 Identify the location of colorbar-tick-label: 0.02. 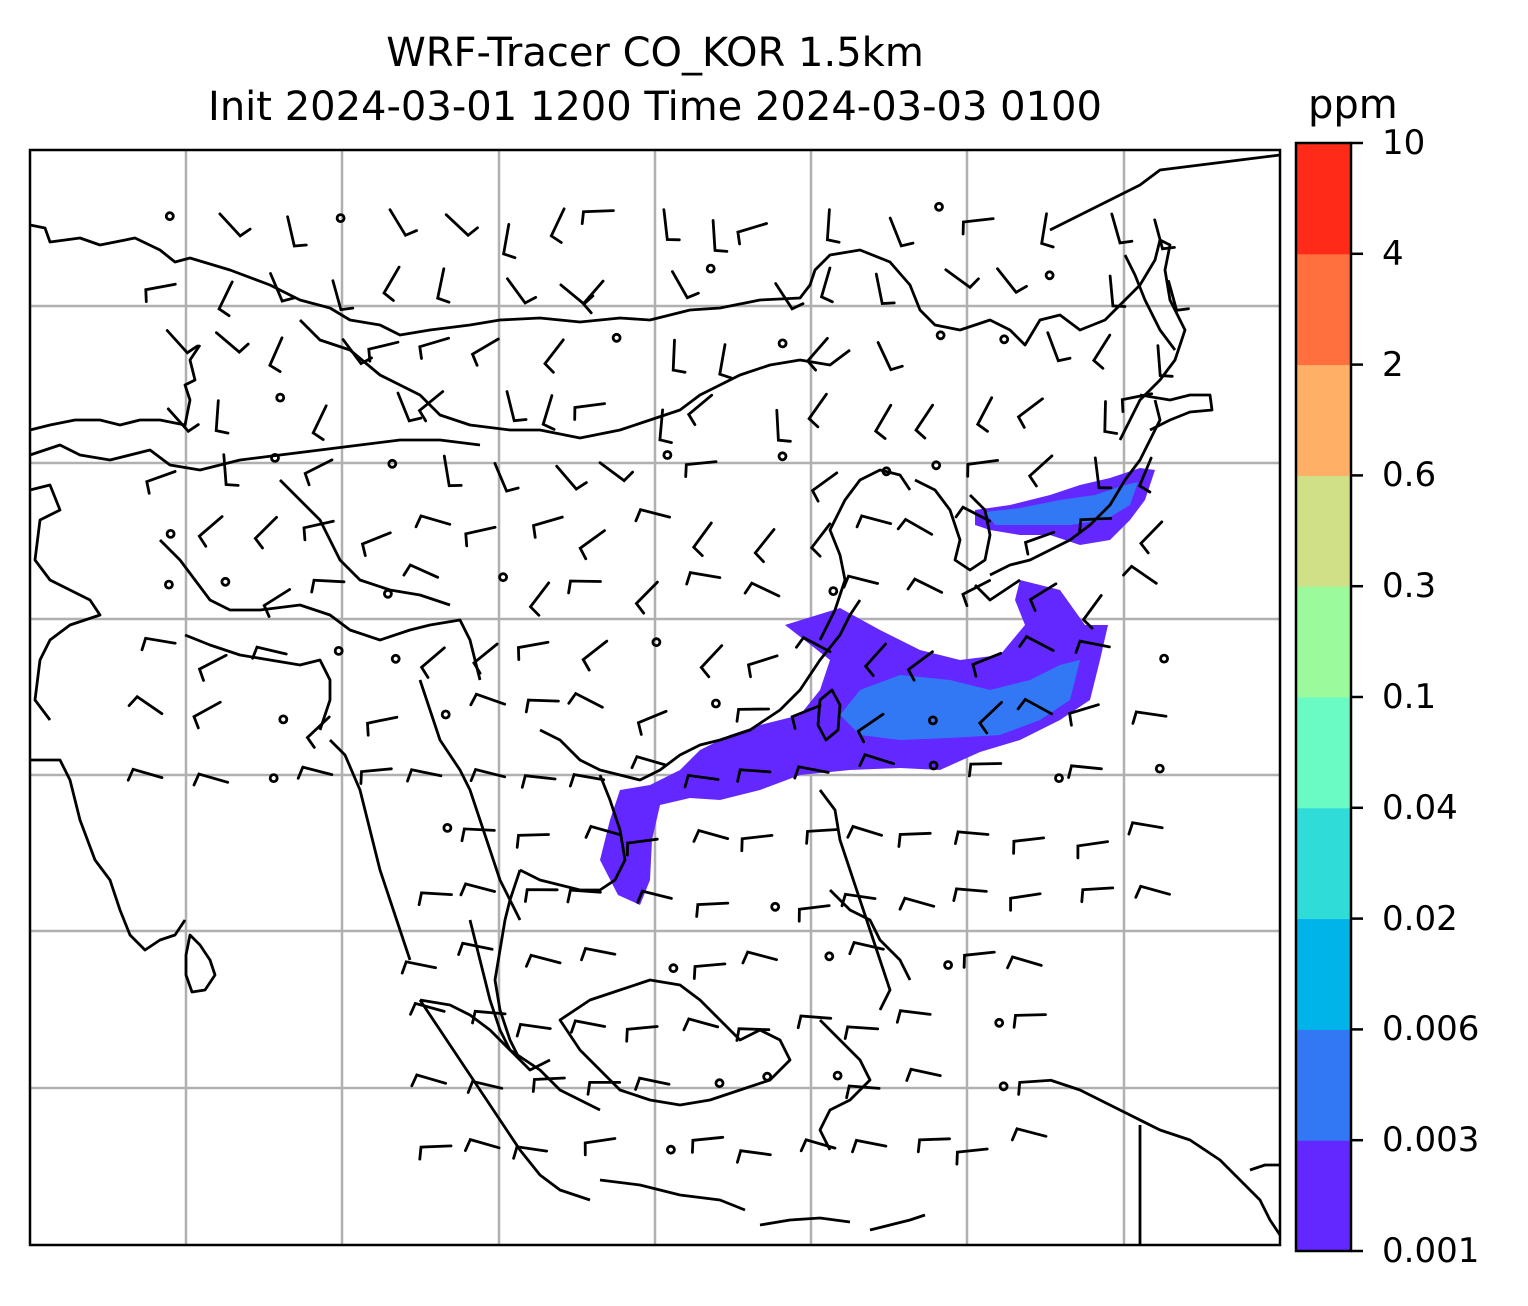
(1420, 918).